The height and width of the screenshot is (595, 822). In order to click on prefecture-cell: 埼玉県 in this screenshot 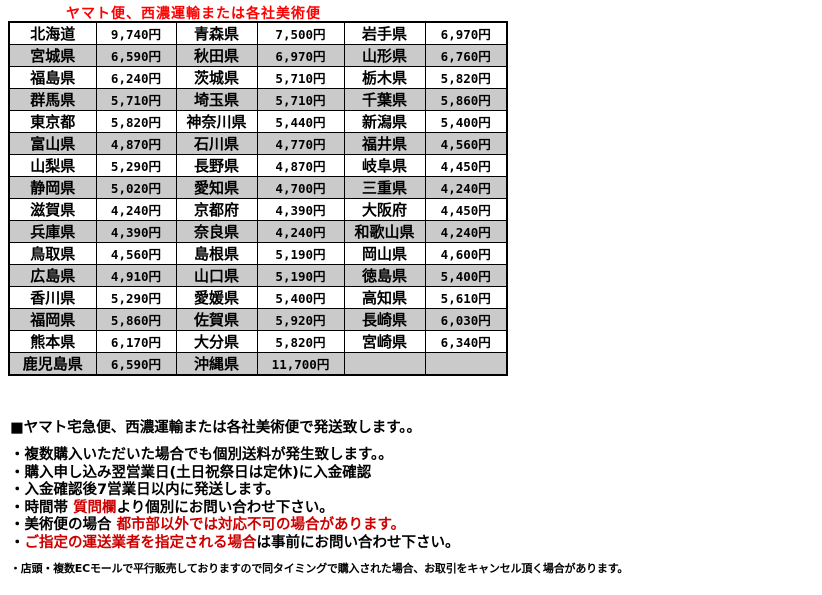, I will do `click(216, 99)`.